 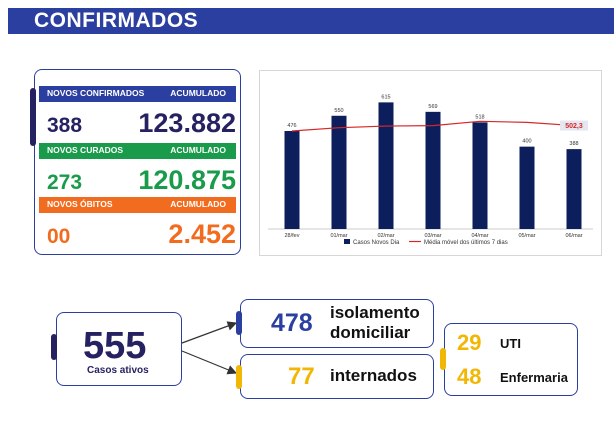 What do you see at coordinates (385, 236) in the screenshot?
I see `x-tick-label: 02/mar` at bounding box center [385, 236].